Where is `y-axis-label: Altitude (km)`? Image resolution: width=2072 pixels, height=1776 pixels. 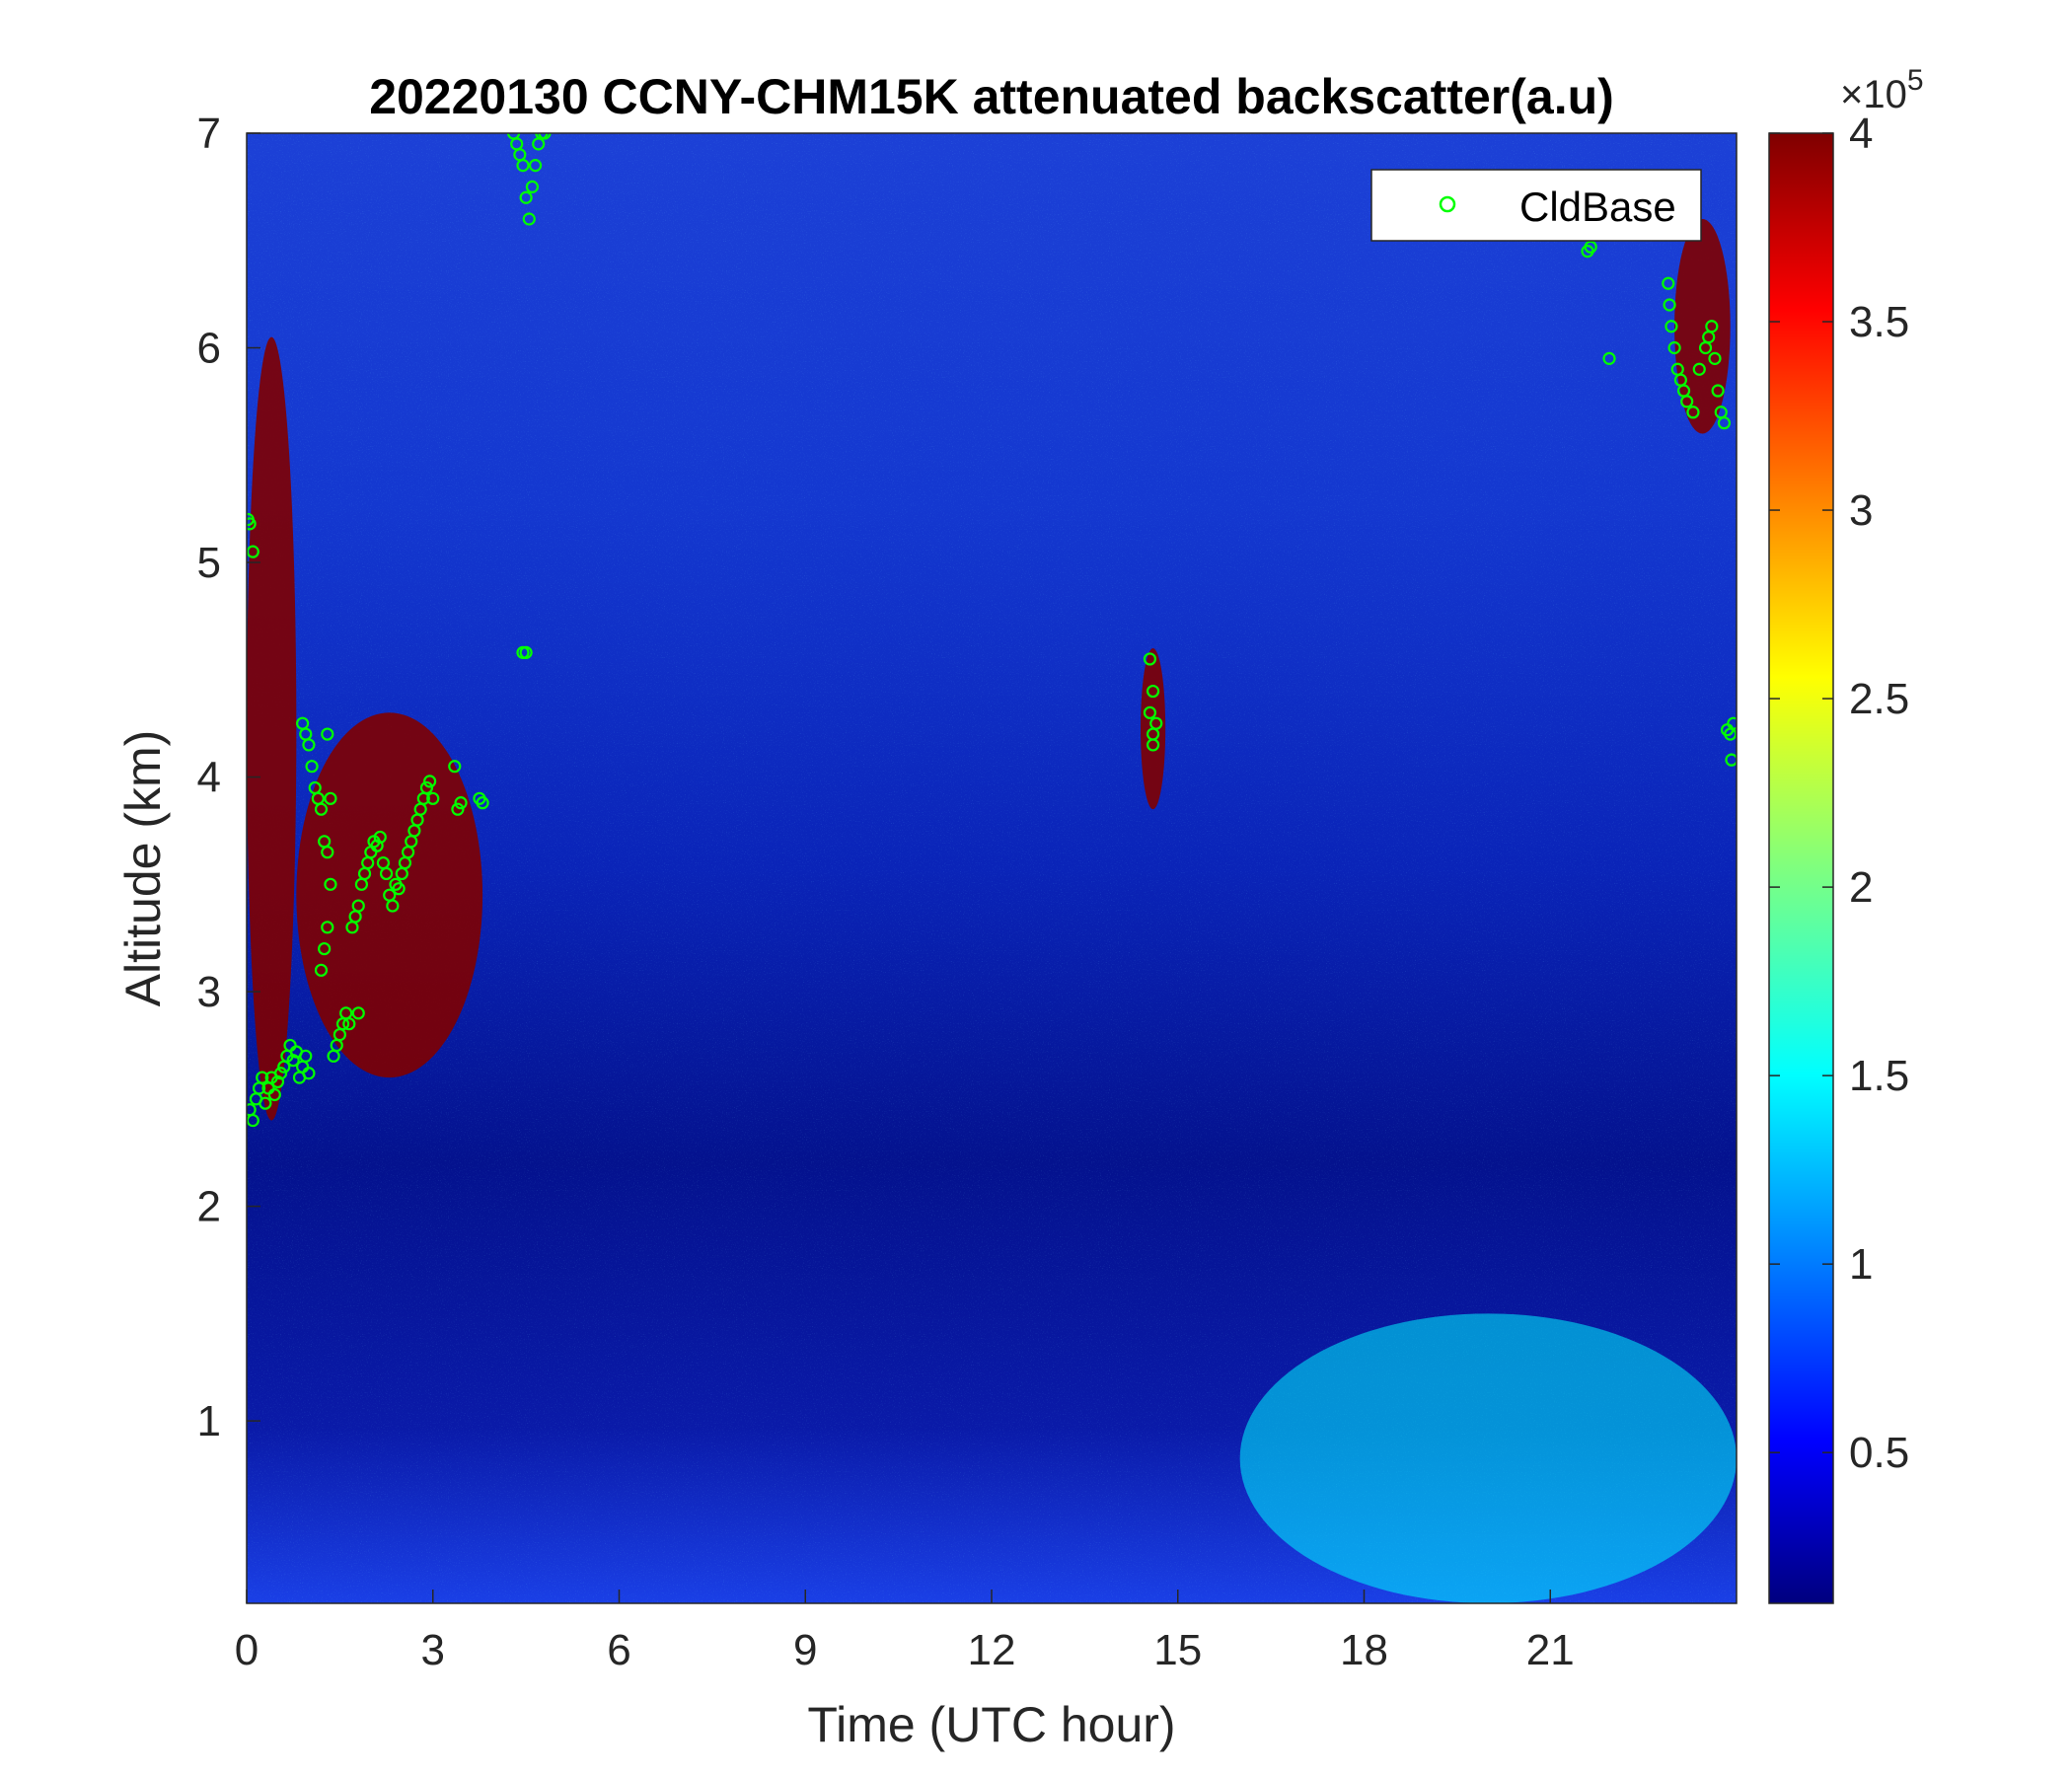
y-axis-label: Altitude (km) is located at coordinates (143, 869).